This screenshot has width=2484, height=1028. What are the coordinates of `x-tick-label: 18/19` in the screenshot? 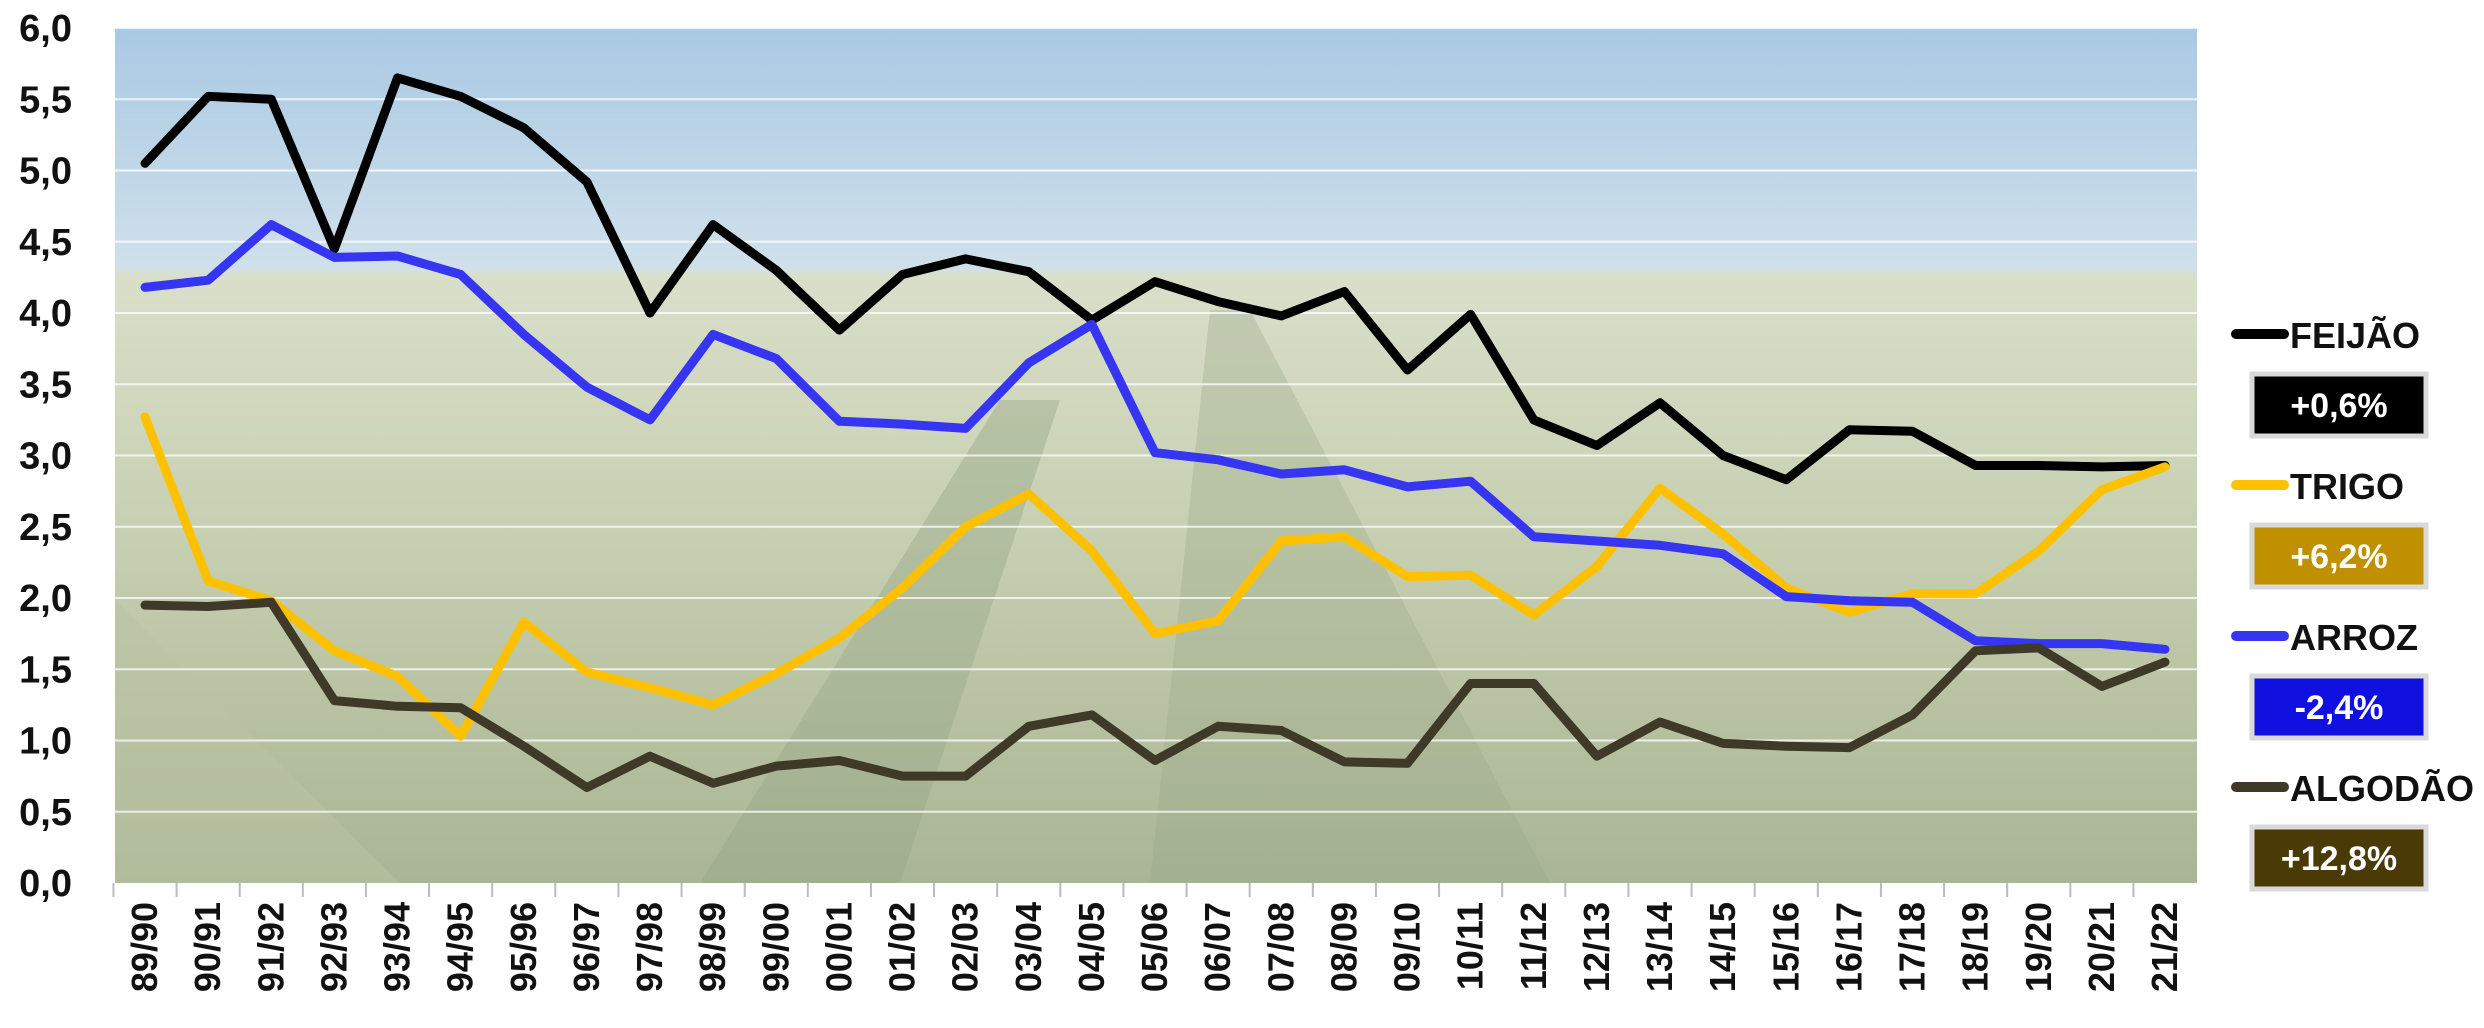 It's located at (1975, 947).